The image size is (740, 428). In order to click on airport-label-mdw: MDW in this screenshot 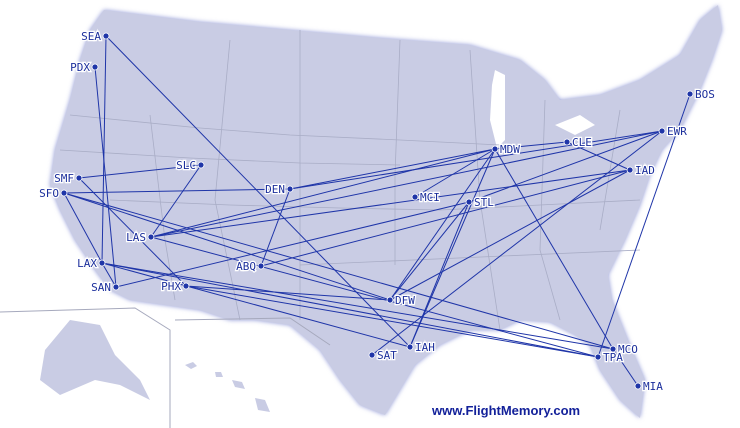, I will do `click(510, 149)`.